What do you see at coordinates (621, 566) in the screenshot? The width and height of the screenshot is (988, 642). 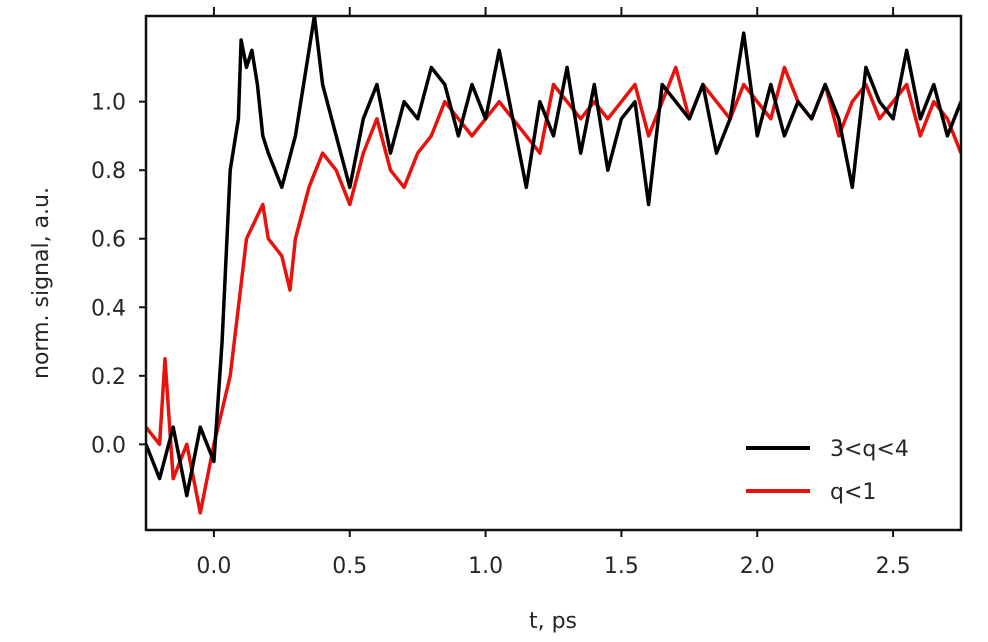 I see `x-tick-label: 1.5` at bounding box center [621, 566].